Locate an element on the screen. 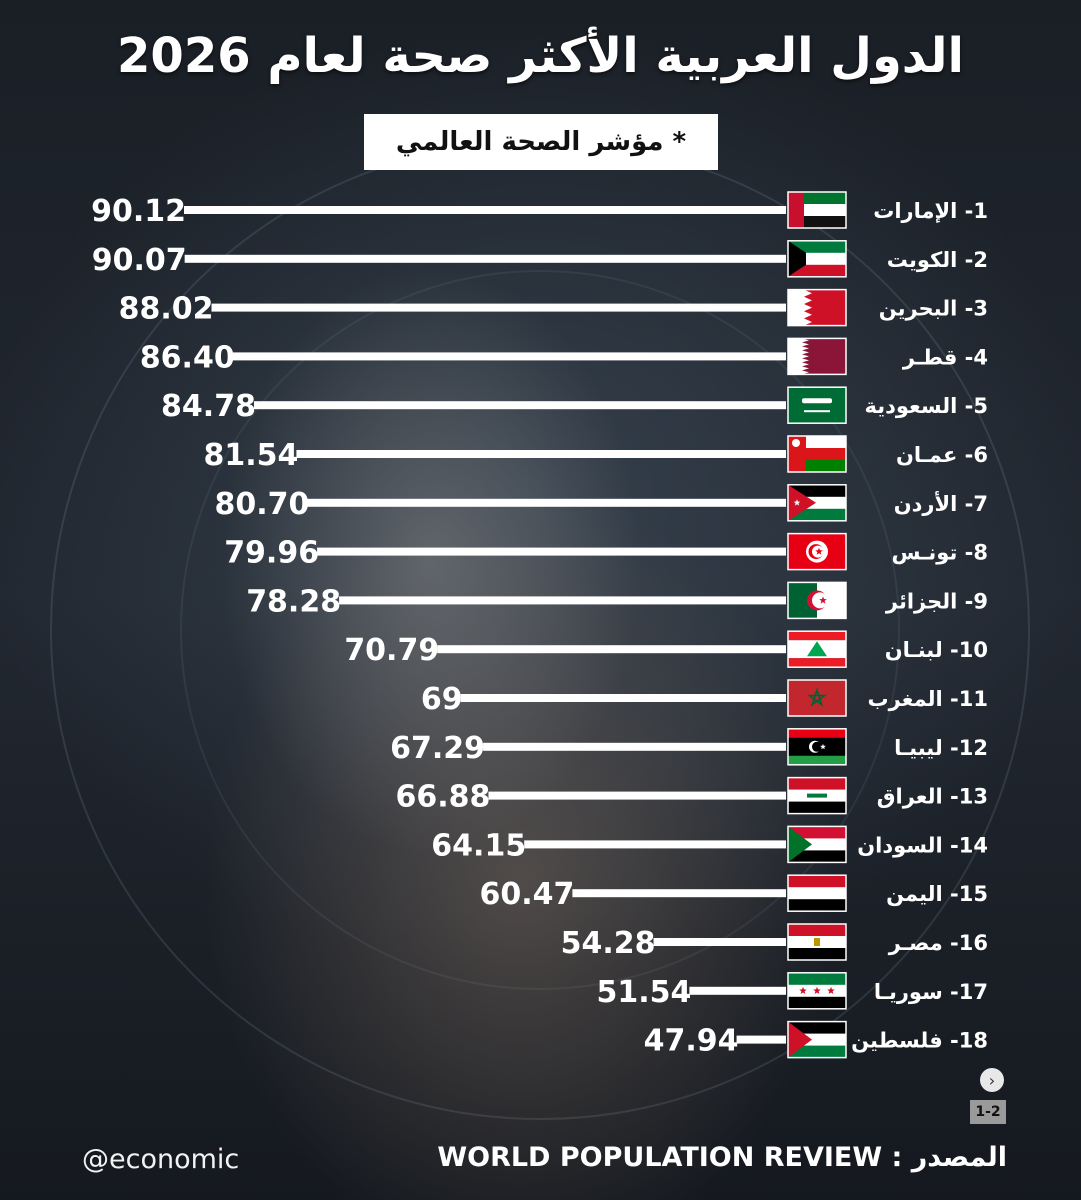 This screenshot has height=1200, width=1081. yemen-flag-icon is located at coordinates (817, 893).